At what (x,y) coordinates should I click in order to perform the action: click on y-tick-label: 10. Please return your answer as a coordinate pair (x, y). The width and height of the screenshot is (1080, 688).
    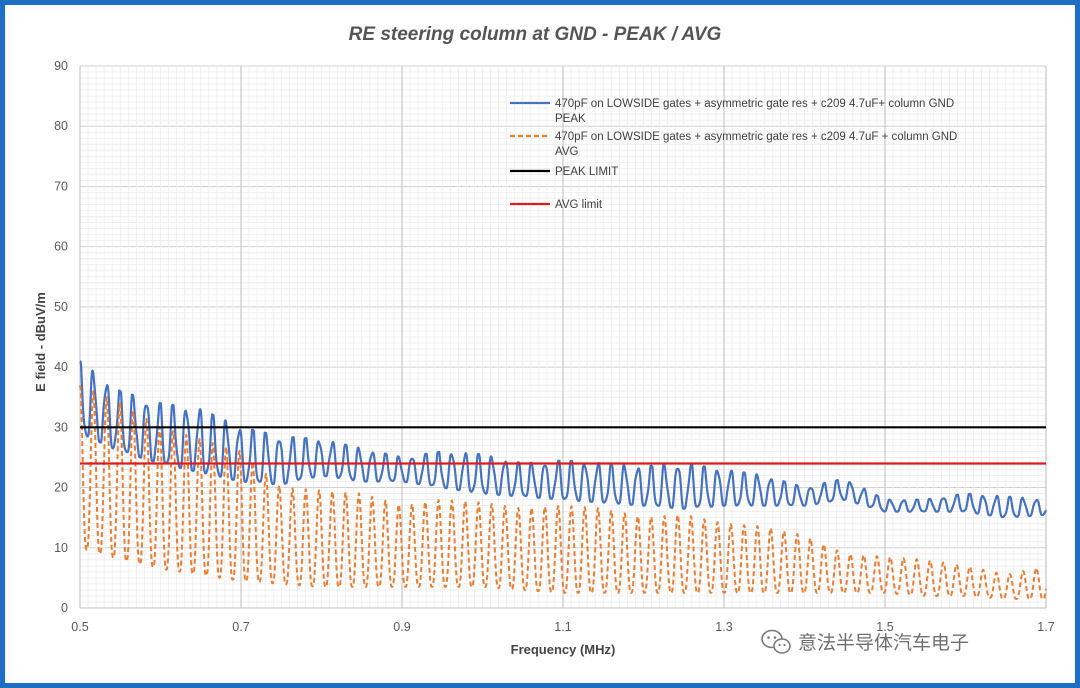
    Looking at the image, I should click on (61, 548).